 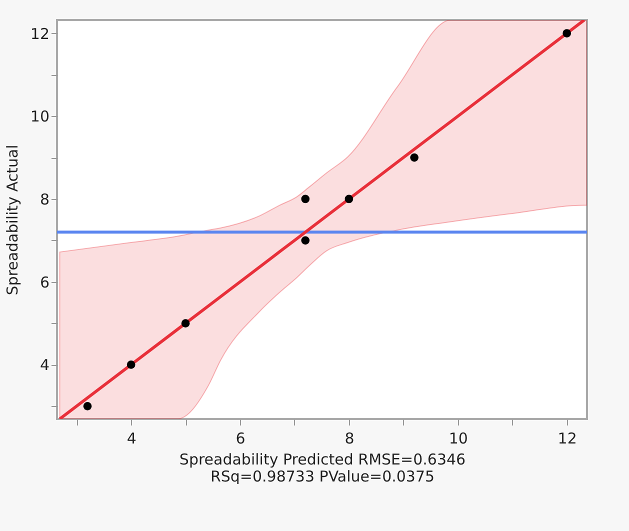 What do you see at coordinates (131, 439) in the screenshot?
I see `x-tick-label: 4` at bounding box center [131, 439].